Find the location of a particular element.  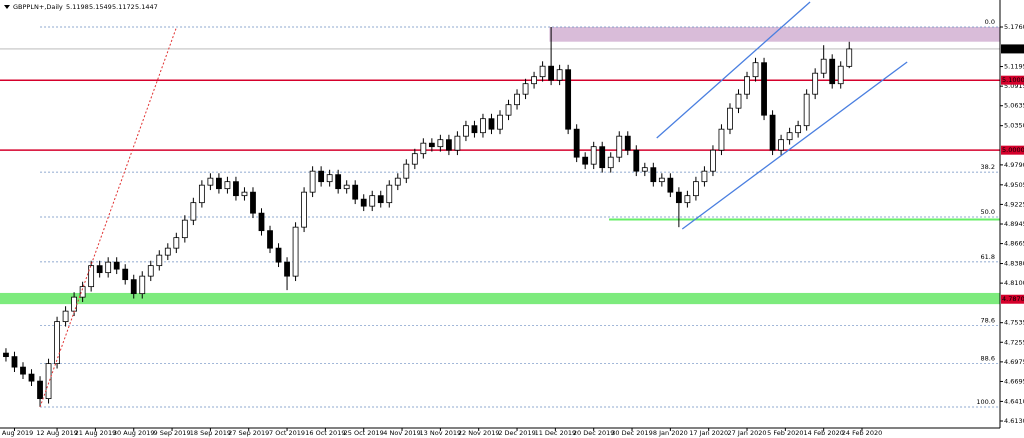

y-tick-label: 4.8665 is located at coordinates (1014, 244).